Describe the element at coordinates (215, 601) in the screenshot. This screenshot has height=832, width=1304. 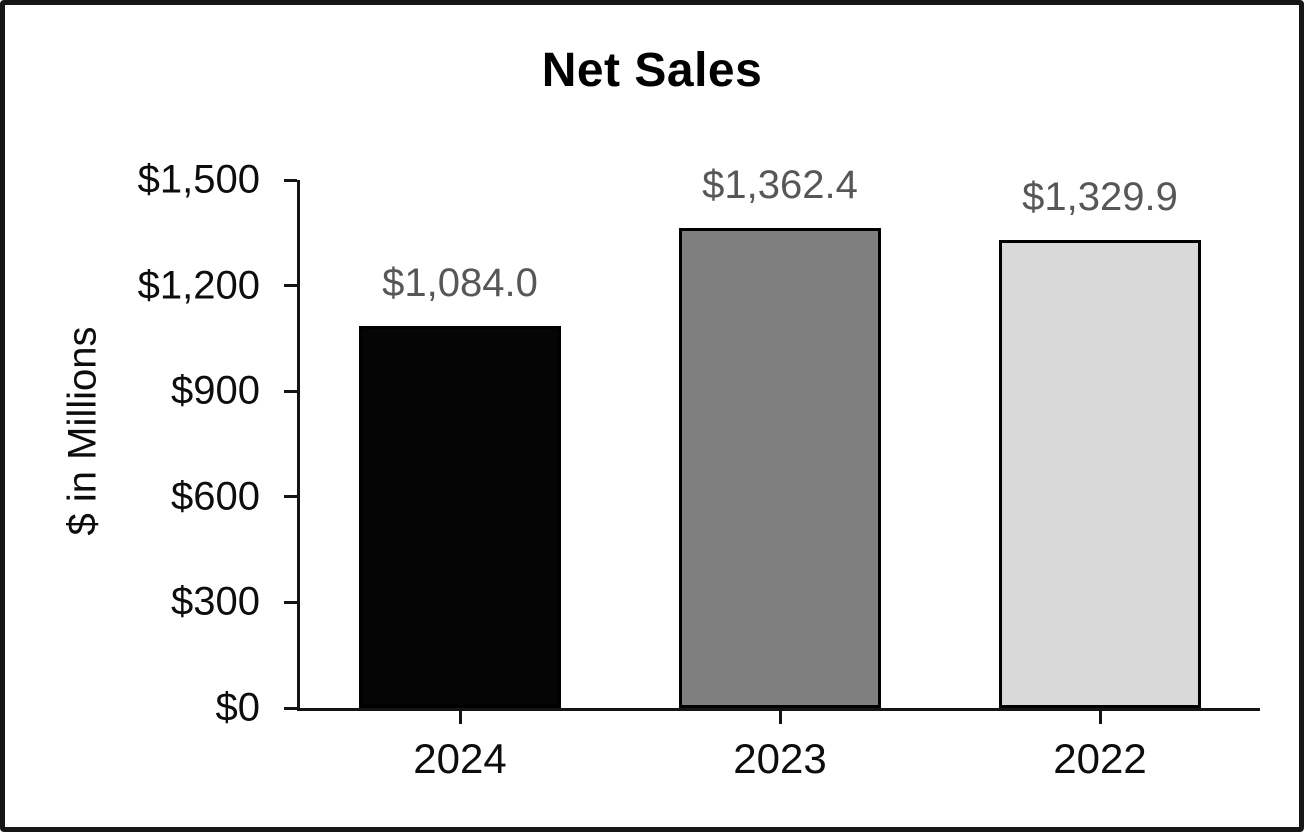
I see `y-tick-label: $300` at that location.